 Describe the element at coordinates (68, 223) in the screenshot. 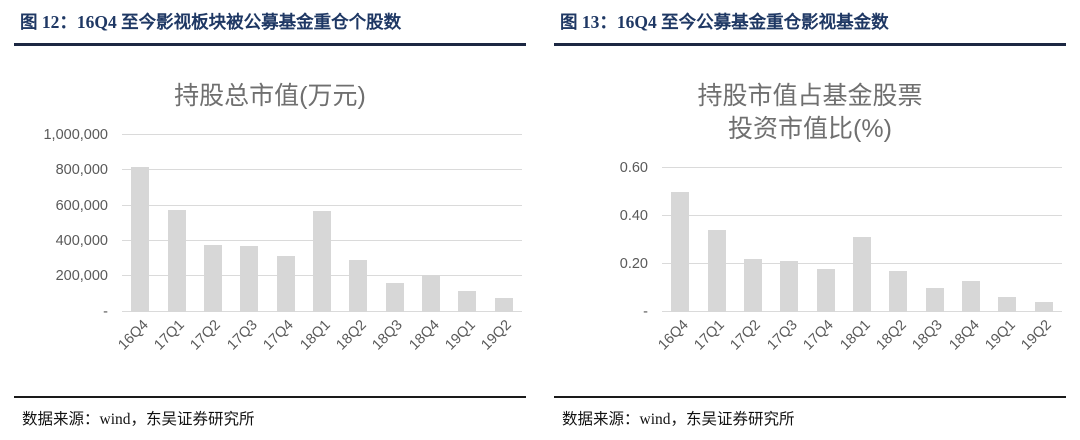

I see `y-axis: - 200,000 400,000 600,000 800,000 1,000,000` at that location.